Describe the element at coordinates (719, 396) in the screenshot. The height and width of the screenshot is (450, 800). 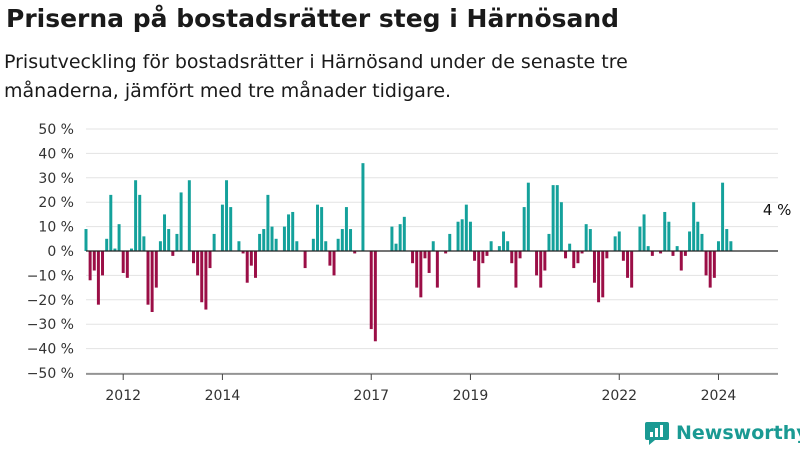
I see `x-tick-label: 2024` at that location.